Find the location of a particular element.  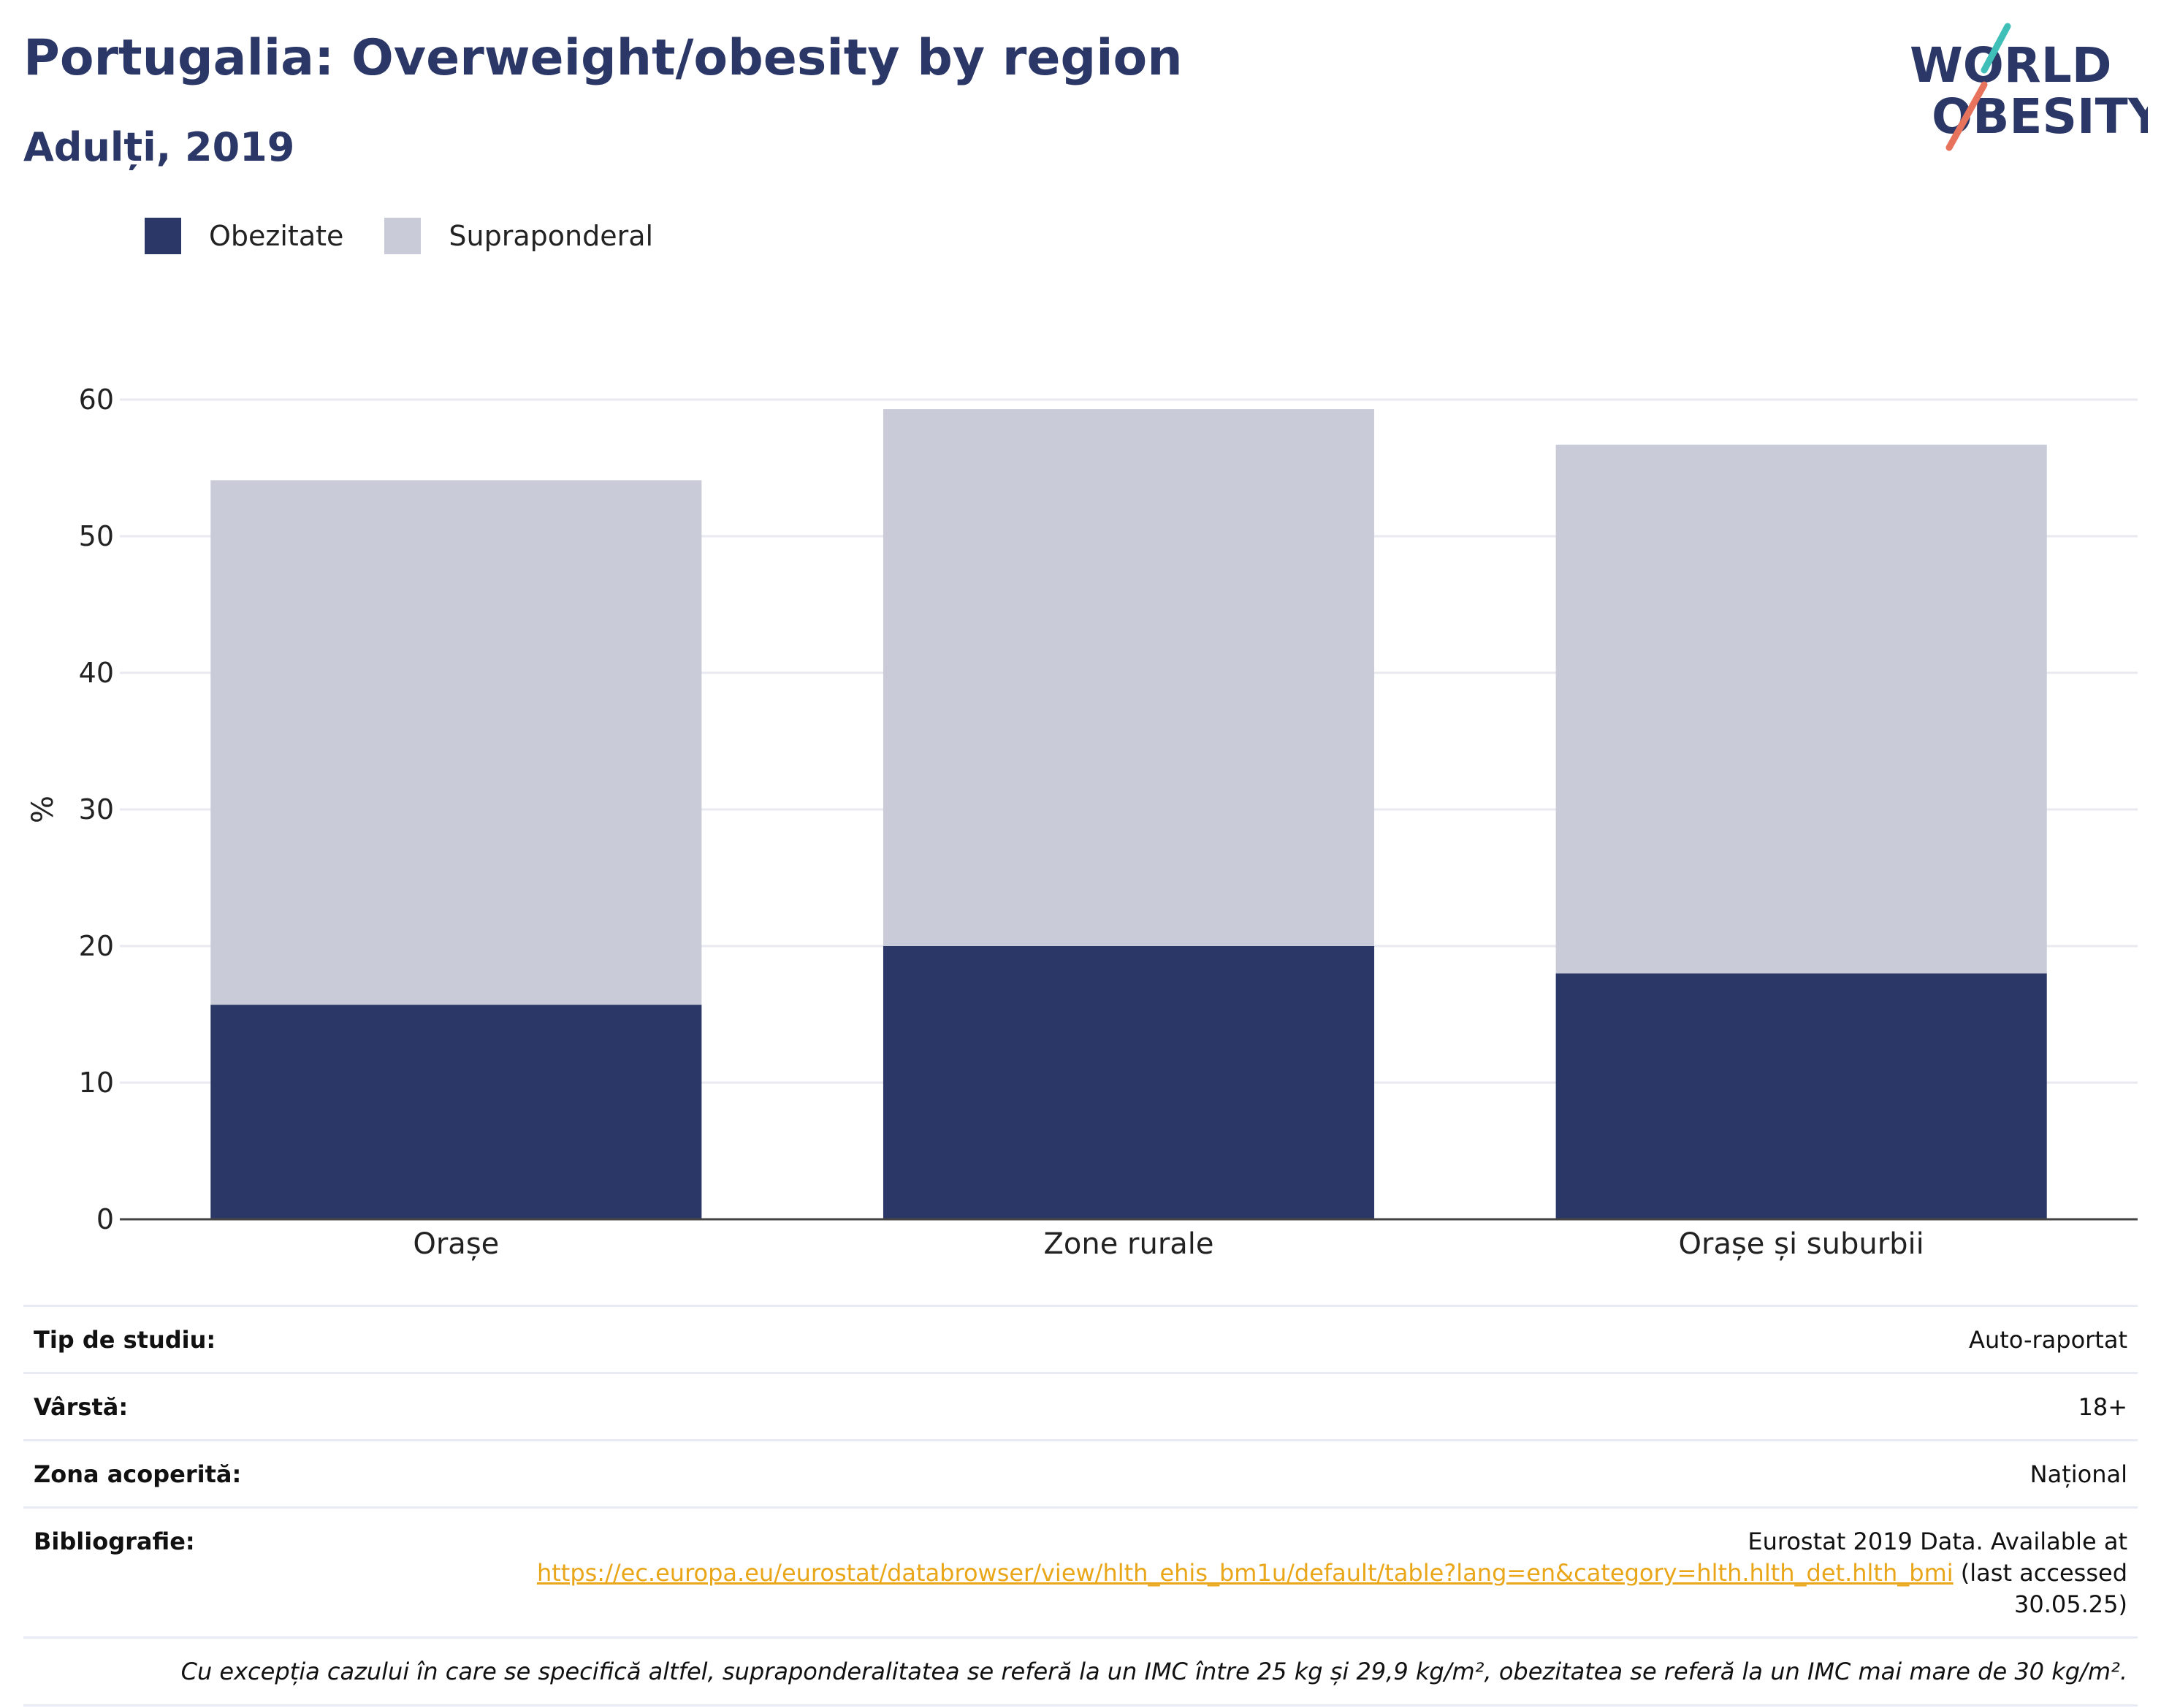

y-axis-title: % is located at coordinates (43, 810).